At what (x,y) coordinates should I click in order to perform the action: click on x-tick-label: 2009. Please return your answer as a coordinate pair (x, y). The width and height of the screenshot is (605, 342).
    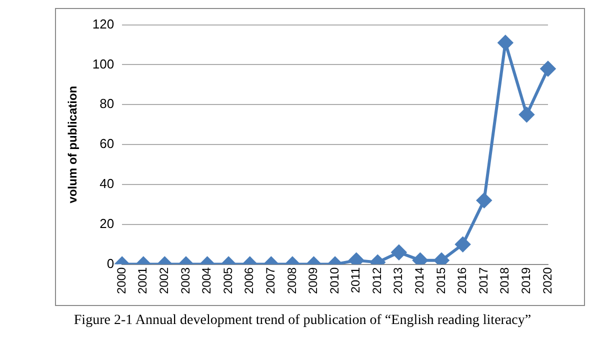
    Looking at the image, I should click on (313, 280).